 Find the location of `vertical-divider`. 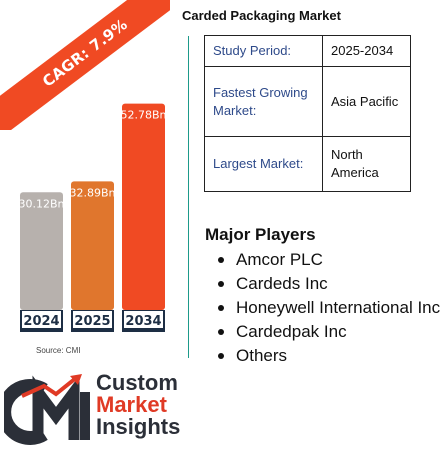

vertical-divider is located at coordinates (188, 197).